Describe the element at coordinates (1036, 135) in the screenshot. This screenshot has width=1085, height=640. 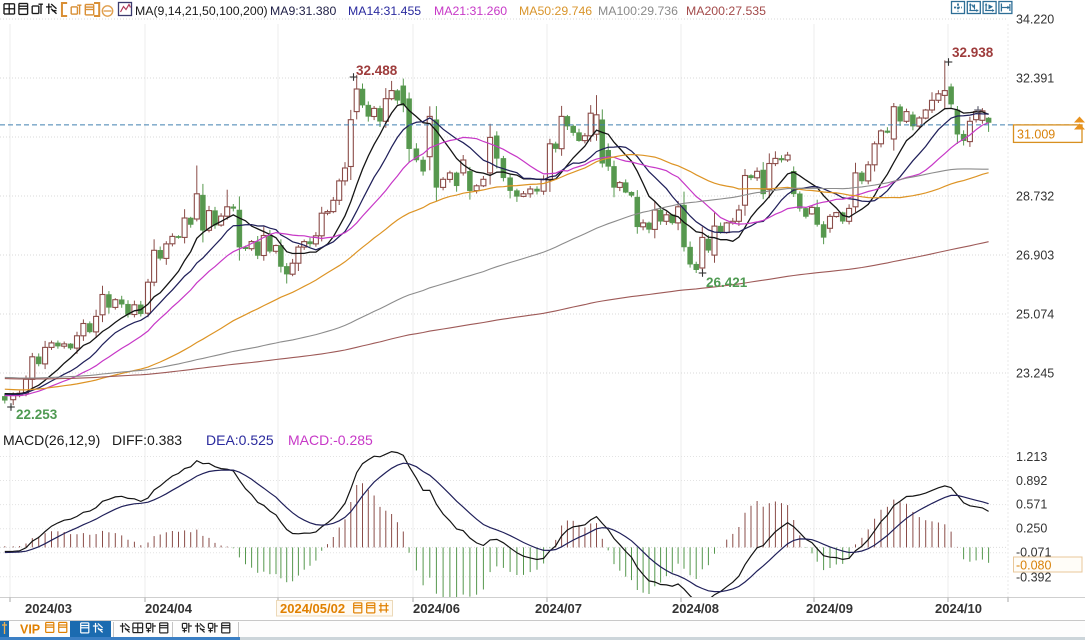
I see `svg-text: 31.009` at that location.